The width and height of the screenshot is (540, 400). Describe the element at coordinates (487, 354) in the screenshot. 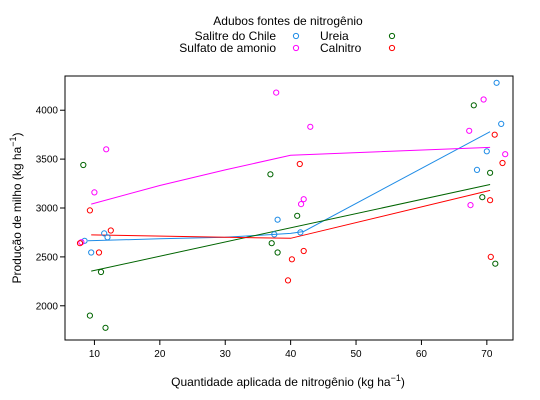

I see `x-tick-label: 70` at that location.